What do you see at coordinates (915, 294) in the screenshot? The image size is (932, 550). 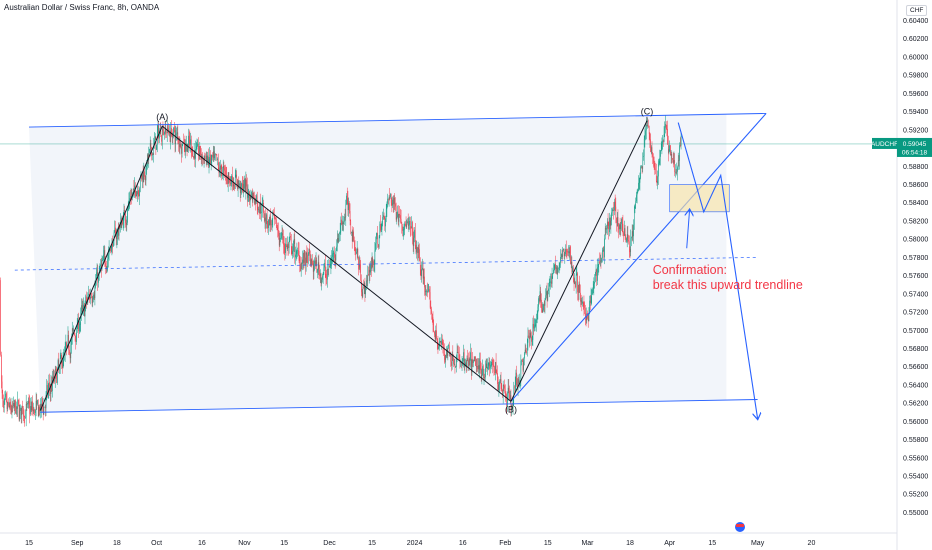 I see `price-tick: 0.57400` at bounding box center [915, 294].